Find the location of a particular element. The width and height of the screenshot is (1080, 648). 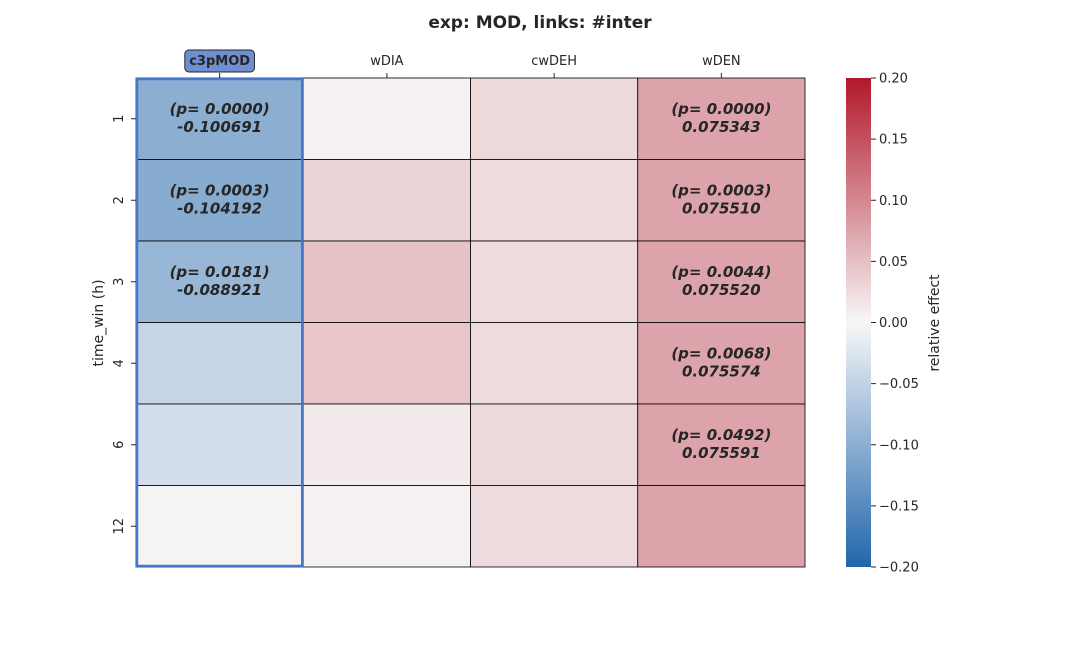

cell-annotation: (p= 0.0492) 0.075591 is located at coordinates (721, 444).